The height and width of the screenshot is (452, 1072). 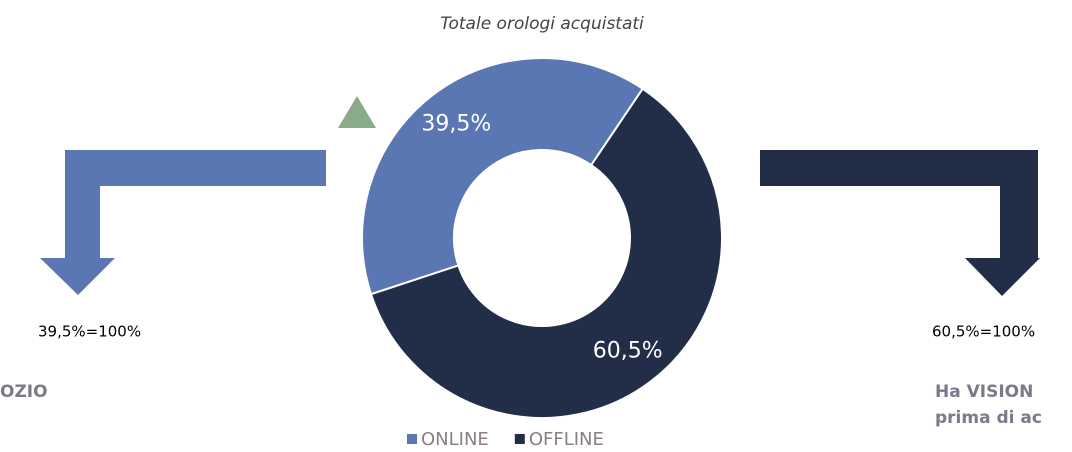 I want to click on annotation: 39,5%=100%, so click(x=89, y=332).